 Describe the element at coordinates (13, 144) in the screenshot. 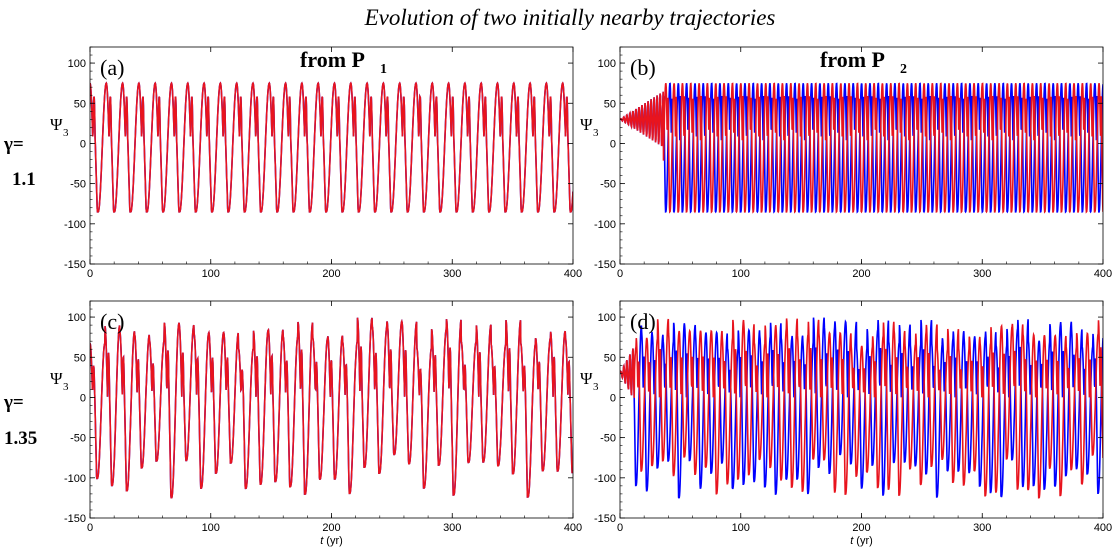

I see `row-label-gamma-1: γ=` at that location.